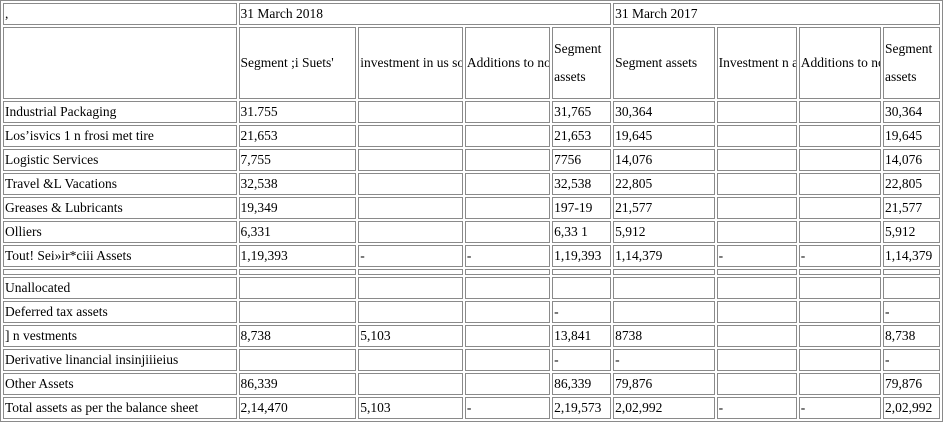  Describe the element at coordinates (664, 336) in the screenshot. I see `table-cell: 8738` at that location.